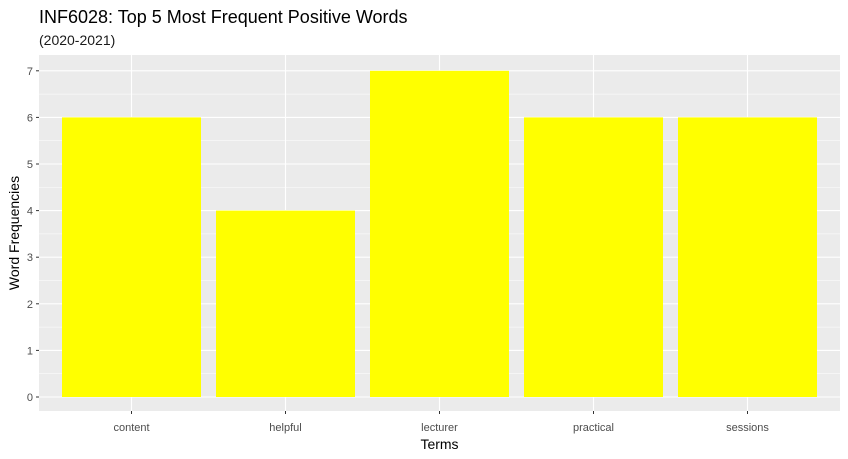 The width and height of the screenshot is (848, 459). I want to click on x-tick-label: helpful, so click(285, 428).